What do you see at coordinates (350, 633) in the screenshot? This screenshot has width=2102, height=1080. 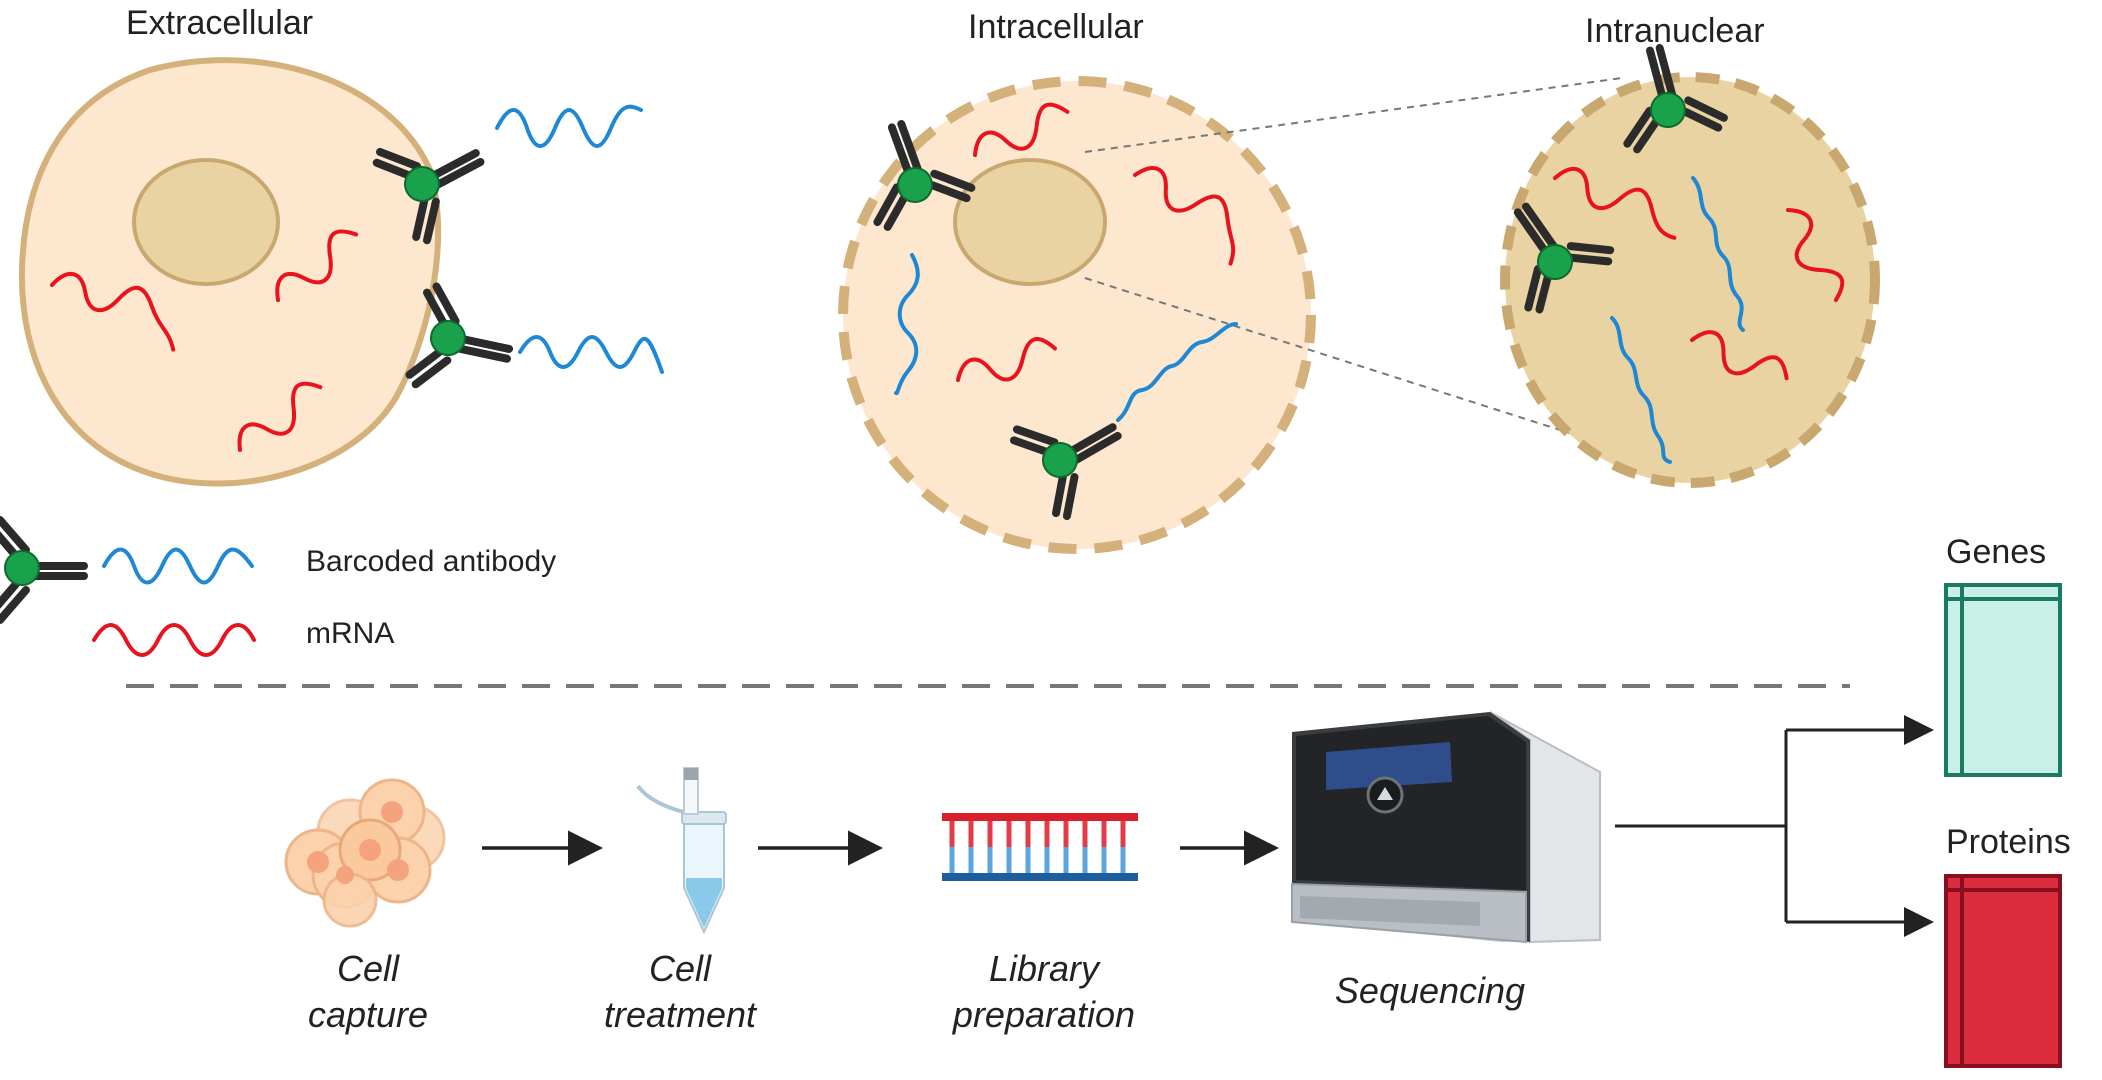 I see `legend-mrna-label: mRNA` at bounding box center [350, 633].